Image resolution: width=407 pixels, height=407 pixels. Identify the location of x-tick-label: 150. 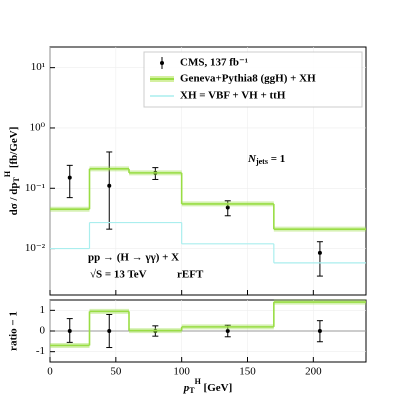
(247, 372).